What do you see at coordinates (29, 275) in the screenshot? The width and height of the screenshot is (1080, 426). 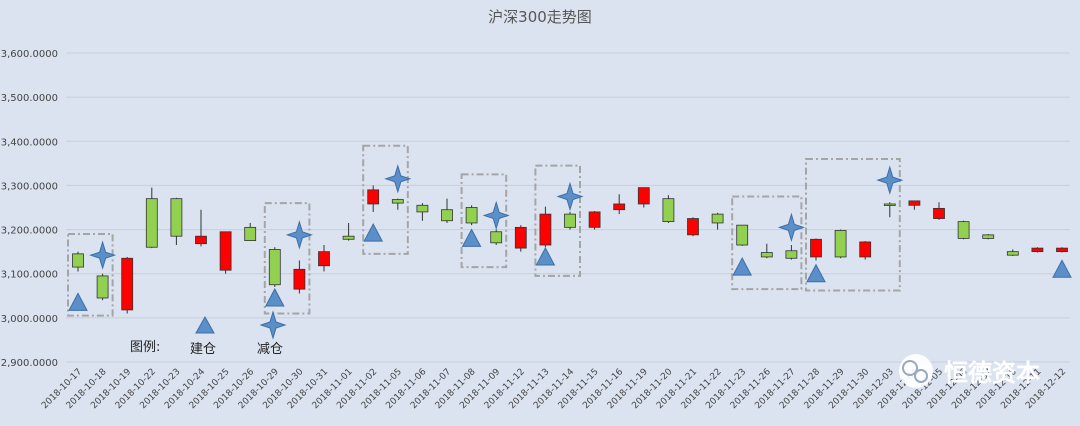 I see `y-tick-label: 3,100.0000` at bounding box center [29, 275].